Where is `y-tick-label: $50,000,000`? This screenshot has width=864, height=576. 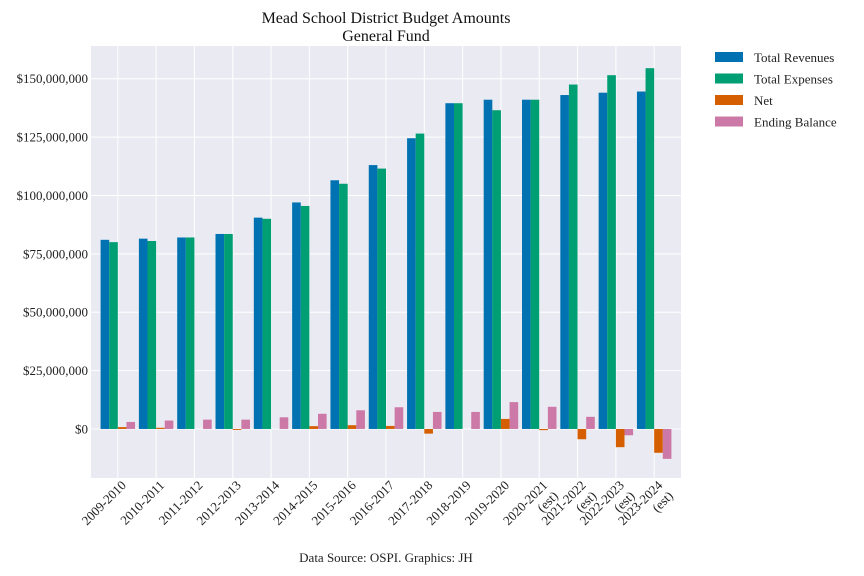
y-tick-label: $50,000,000 is located at coordinates (55, 312).